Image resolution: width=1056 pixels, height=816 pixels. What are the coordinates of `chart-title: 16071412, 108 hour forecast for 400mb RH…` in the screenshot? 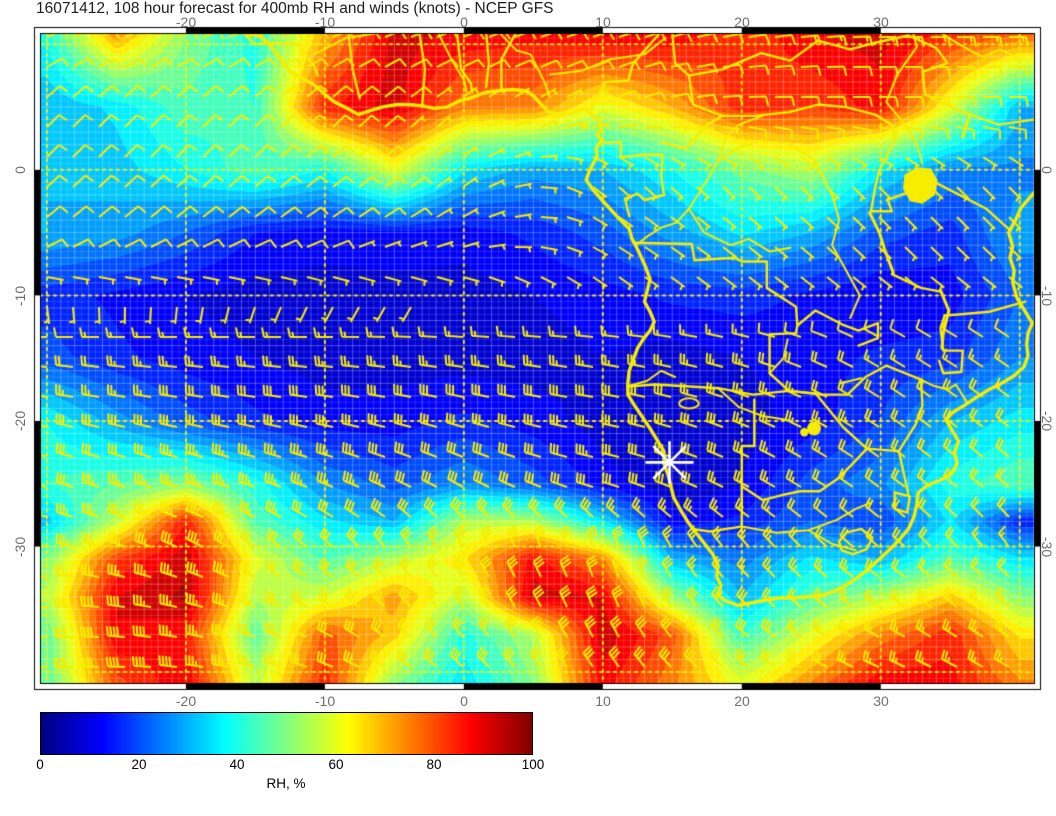 It's located at (295, 8).